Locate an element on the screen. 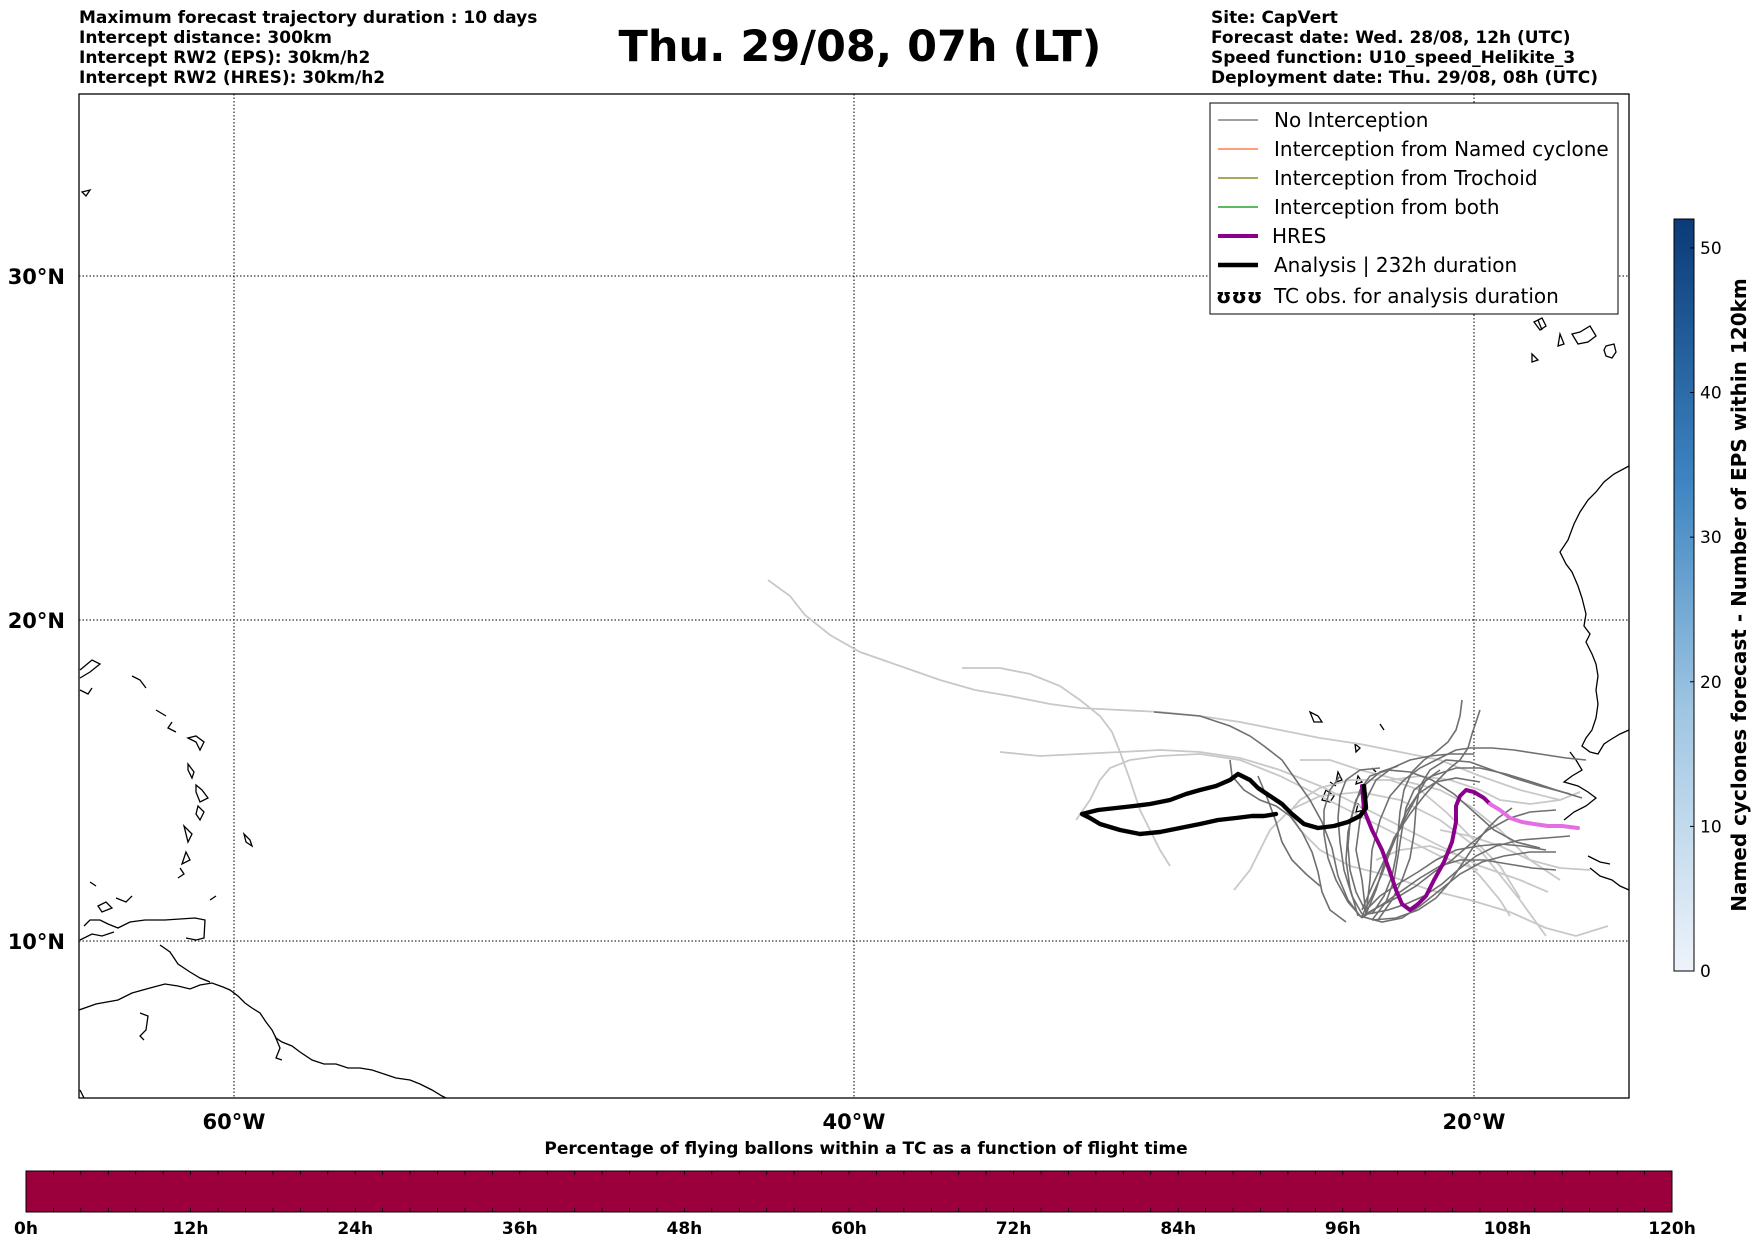  colorbar-bottom-tick-label: 12h is located at coordinates (191, 1229).